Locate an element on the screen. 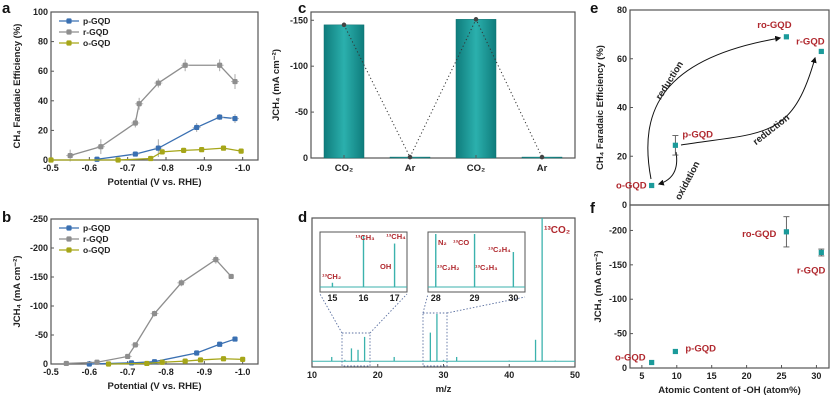  y-tick-label: 60 is located at coordinates (622, 59).